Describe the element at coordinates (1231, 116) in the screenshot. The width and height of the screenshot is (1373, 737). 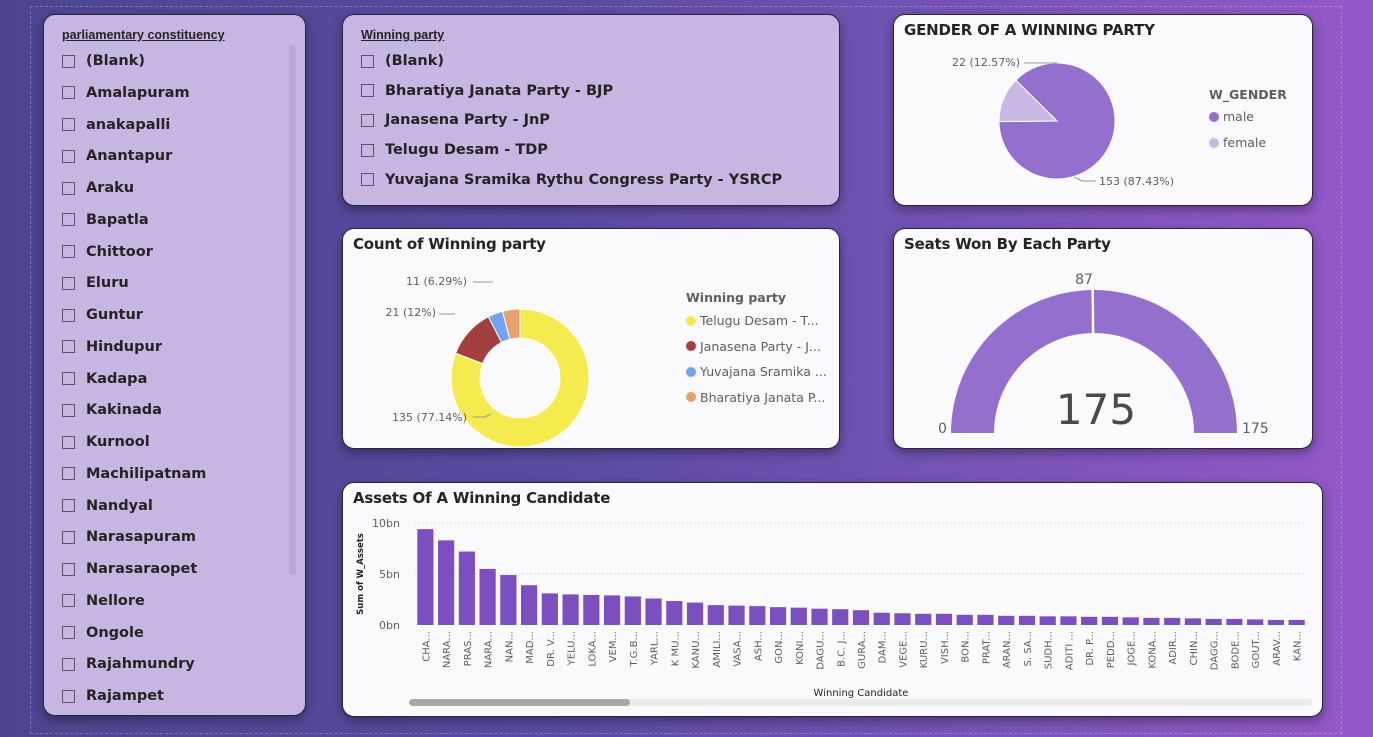
I see `legend-item-male: male` at that location.